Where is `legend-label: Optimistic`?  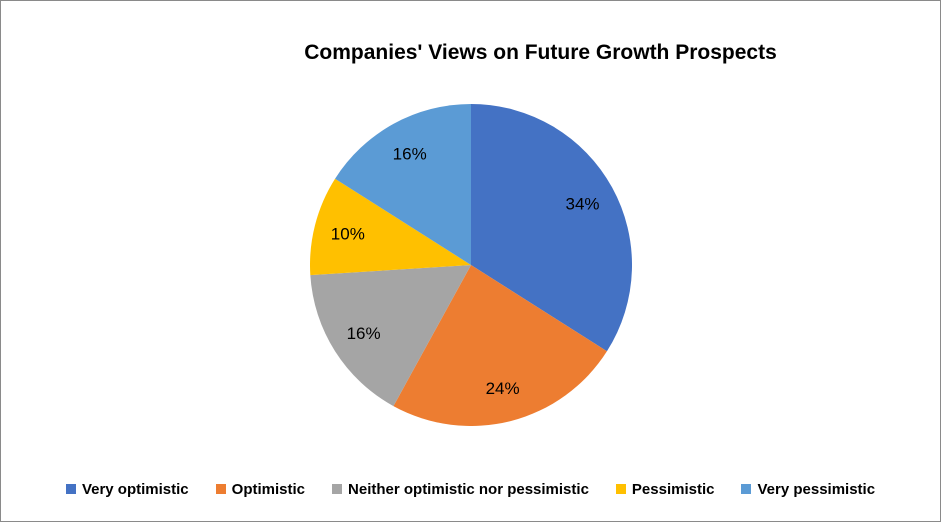 legend-label: Optimistic is located at coordinates (268, 489).